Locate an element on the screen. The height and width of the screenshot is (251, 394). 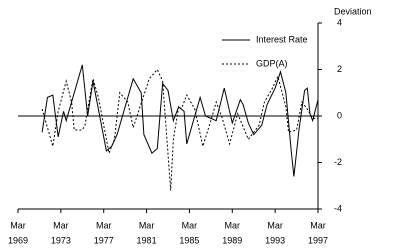
y-tick-label: 4 is located at coordinates (339, 22).